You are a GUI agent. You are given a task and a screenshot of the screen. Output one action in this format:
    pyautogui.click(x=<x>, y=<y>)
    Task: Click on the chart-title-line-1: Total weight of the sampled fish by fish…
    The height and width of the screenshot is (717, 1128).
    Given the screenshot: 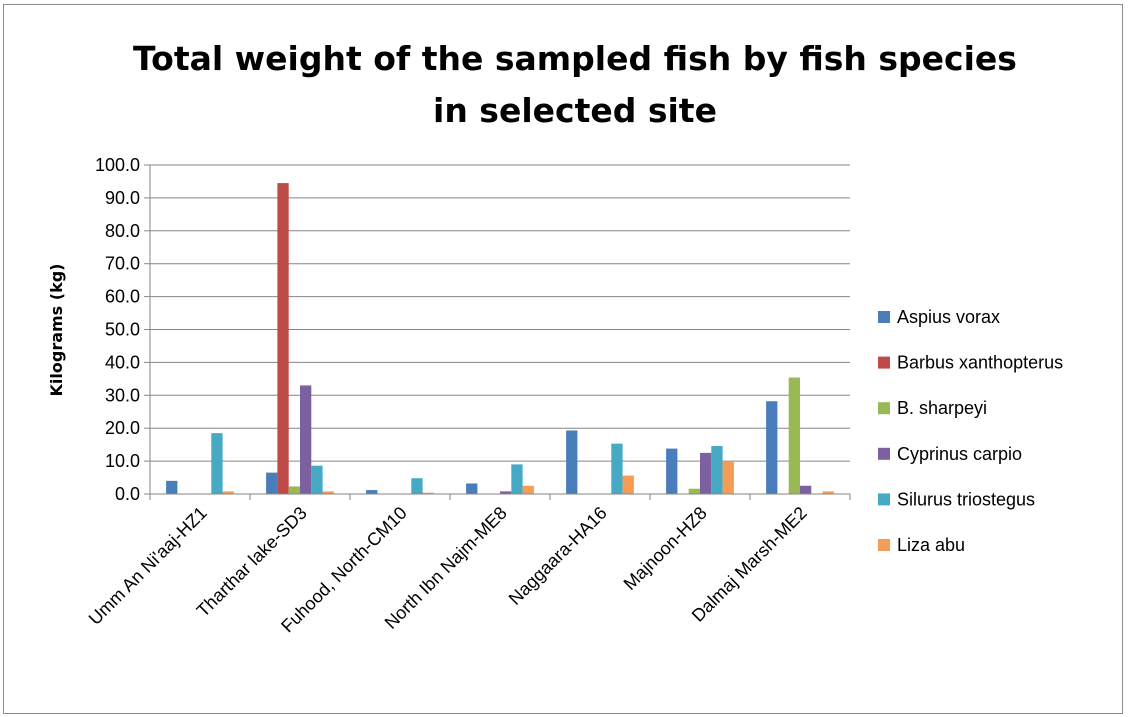 What is the action you would take?
    pyautogui.click(x=575, y=58)
    